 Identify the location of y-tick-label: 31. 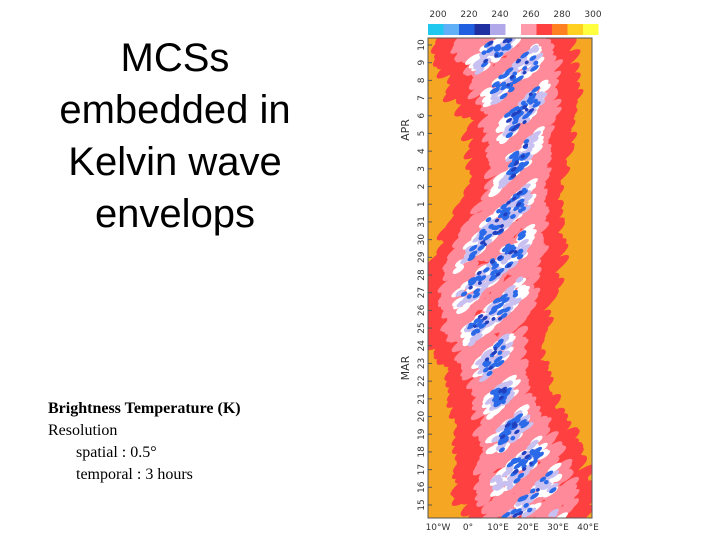
(422, 221).